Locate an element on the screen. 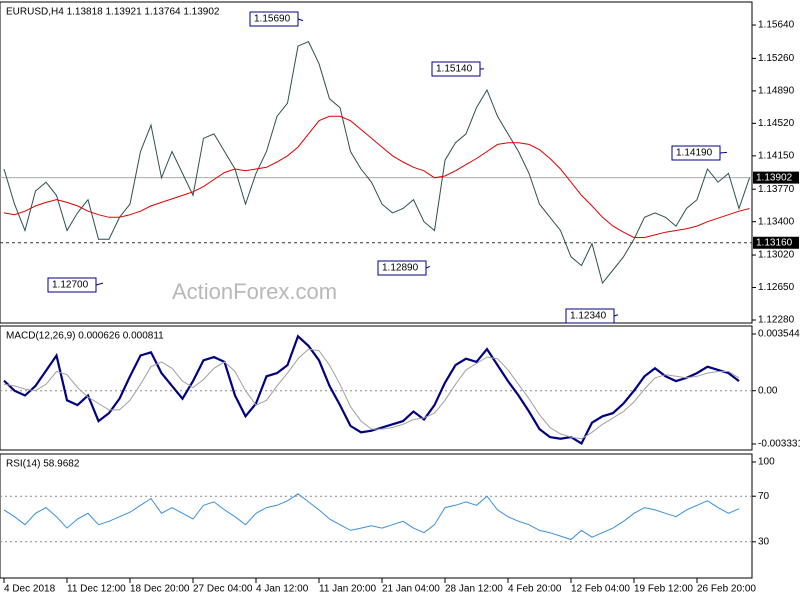  y-tick-label: 1.14150 is located at coordinates (776, 155).